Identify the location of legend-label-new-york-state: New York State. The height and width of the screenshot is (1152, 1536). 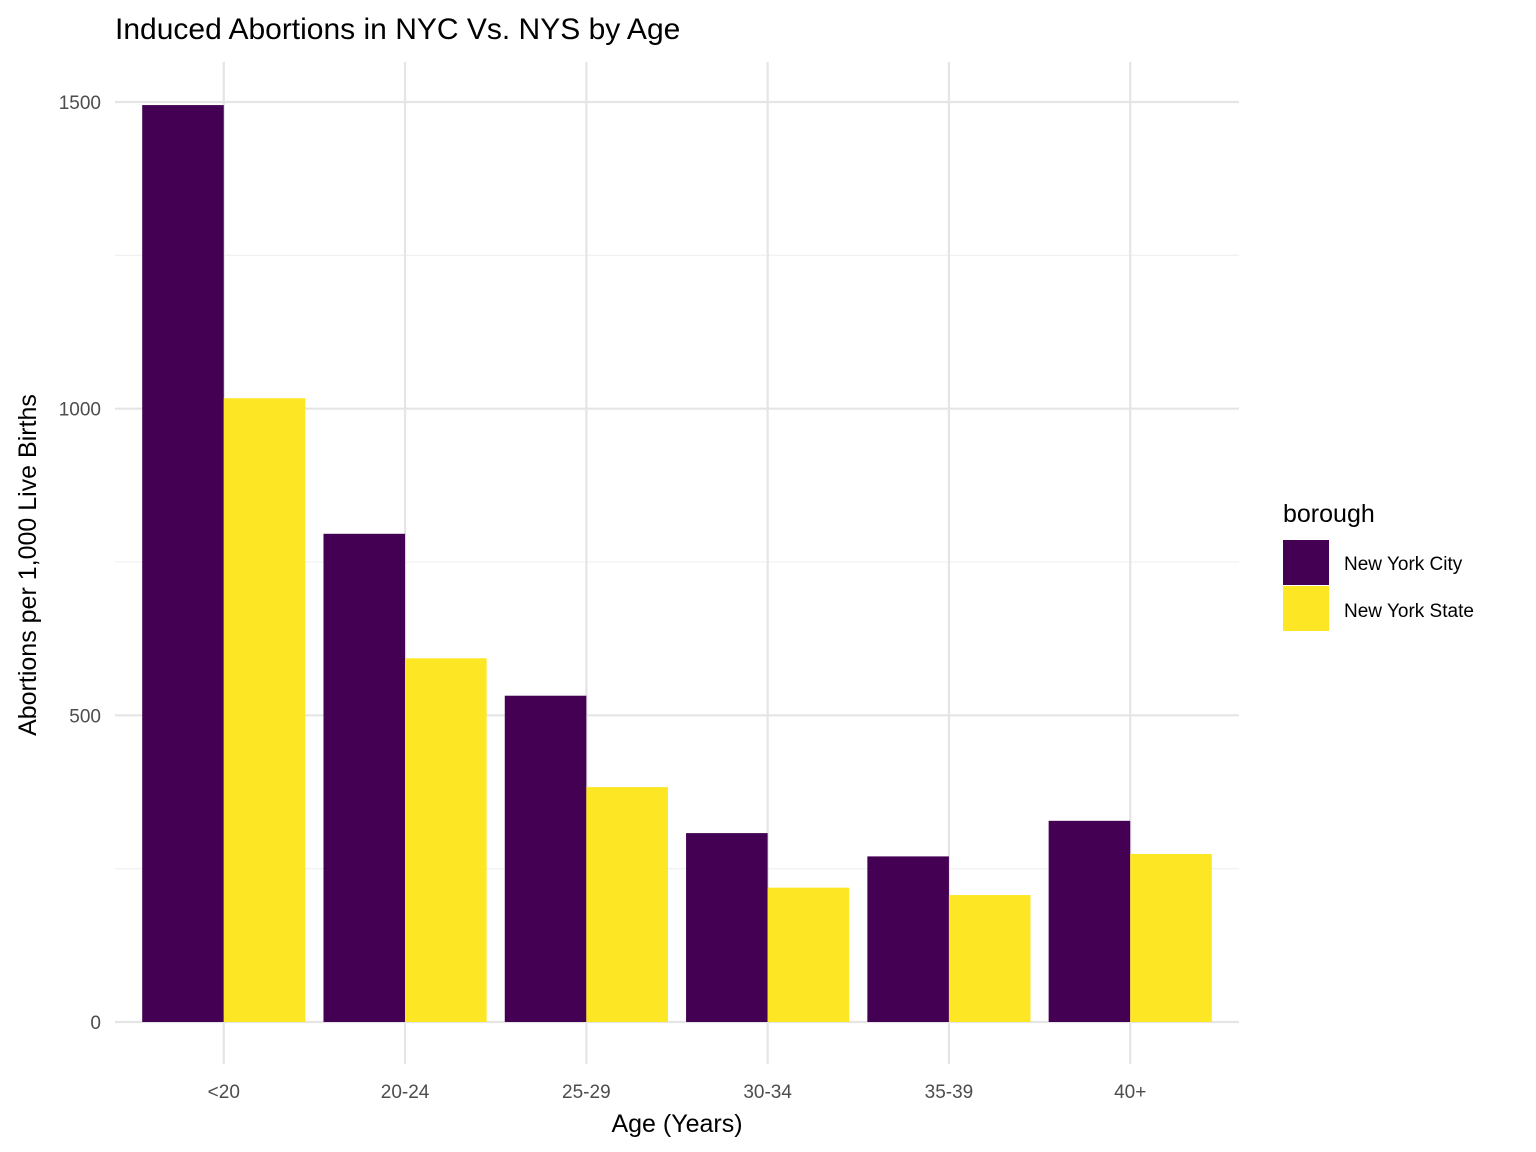
(1409, 611).